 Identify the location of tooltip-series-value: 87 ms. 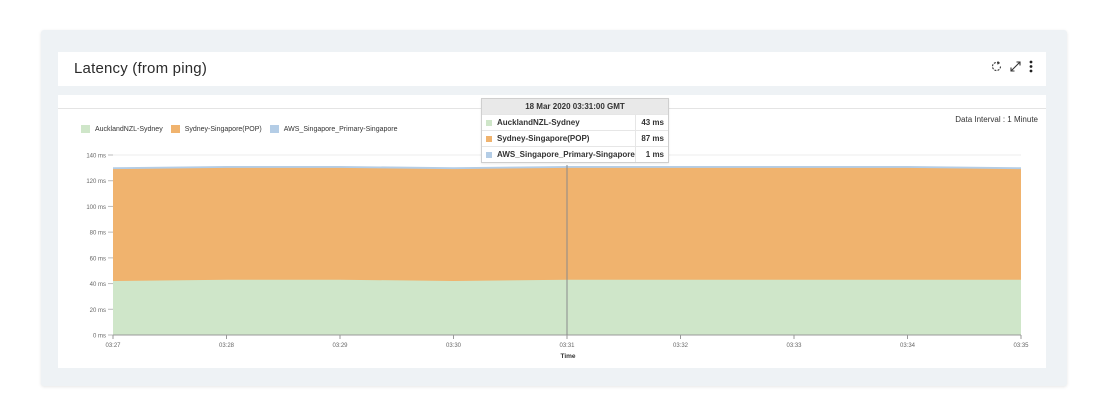
(652, 138).